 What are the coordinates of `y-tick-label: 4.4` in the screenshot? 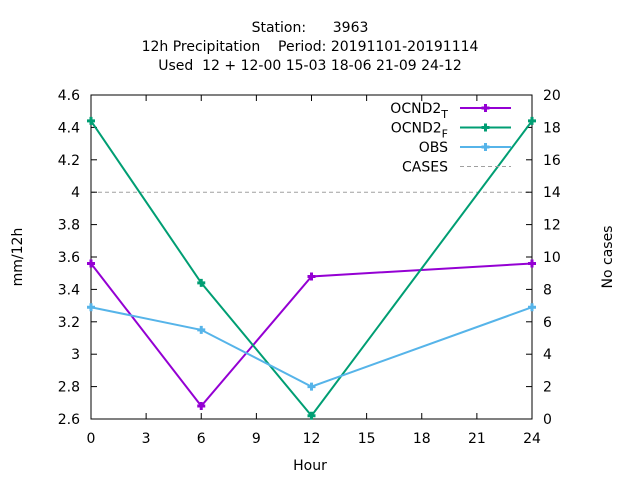 It's located at (69, 128).